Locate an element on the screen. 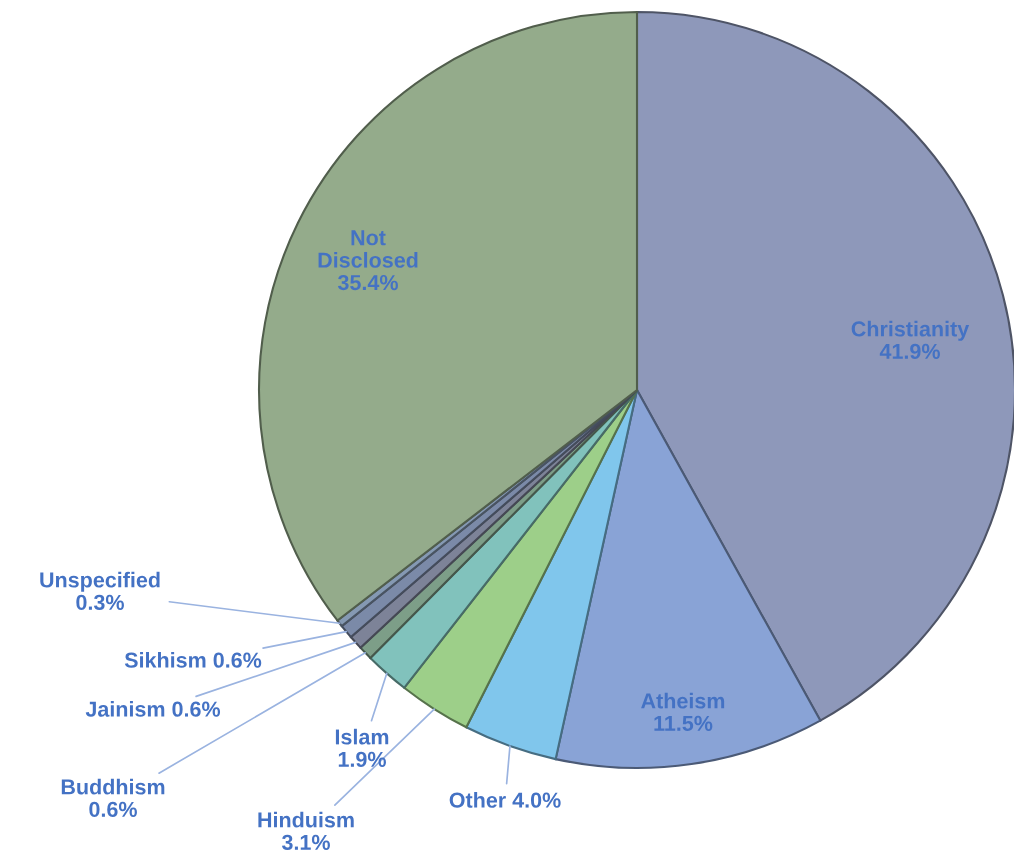 The image size is (1014, 866). slice-label: Other 4.0% is located at coordinates (505, 799).